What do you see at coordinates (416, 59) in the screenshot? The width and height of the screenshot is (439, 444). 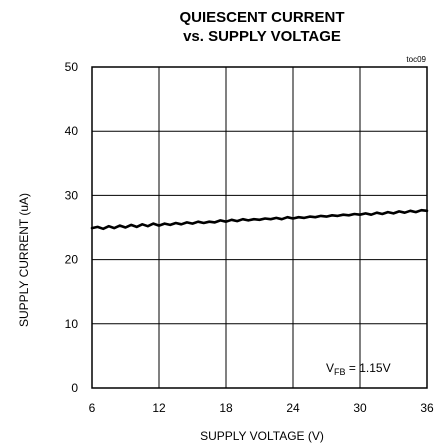 I see `figure-code: toc09` at bounding box center [416, 59].